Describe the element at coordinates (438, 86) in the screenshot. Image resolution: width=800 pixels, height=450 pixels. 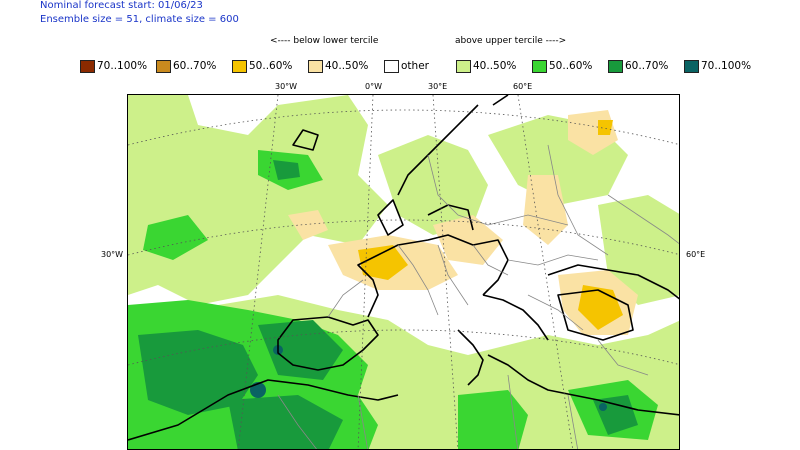
I see `lon-label-30e: 30°E` at that location.